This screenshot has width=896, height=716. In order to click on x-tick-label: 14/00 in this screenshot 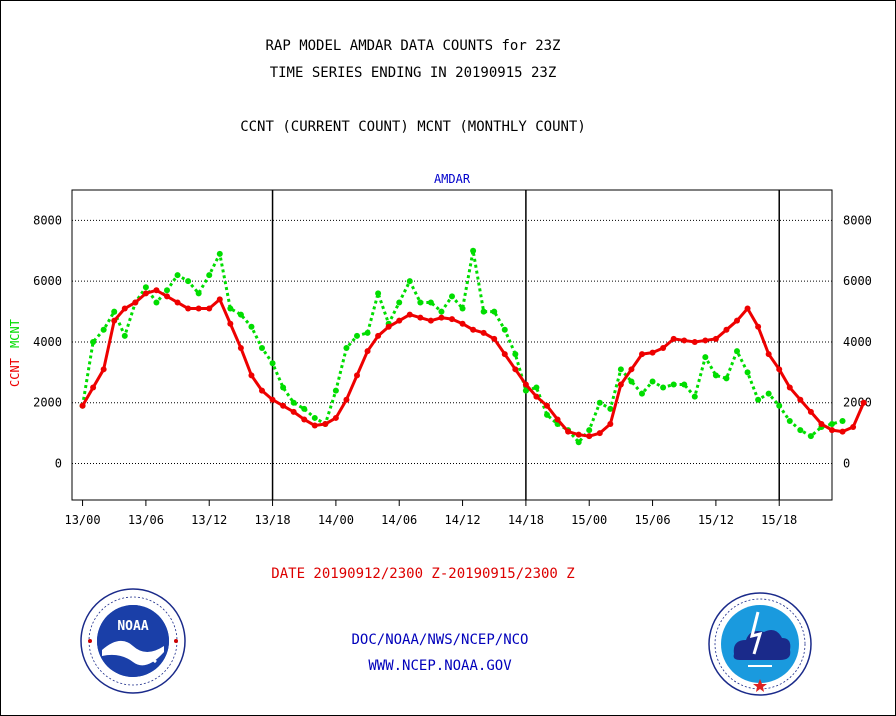, I will do `click(336, 520)`.